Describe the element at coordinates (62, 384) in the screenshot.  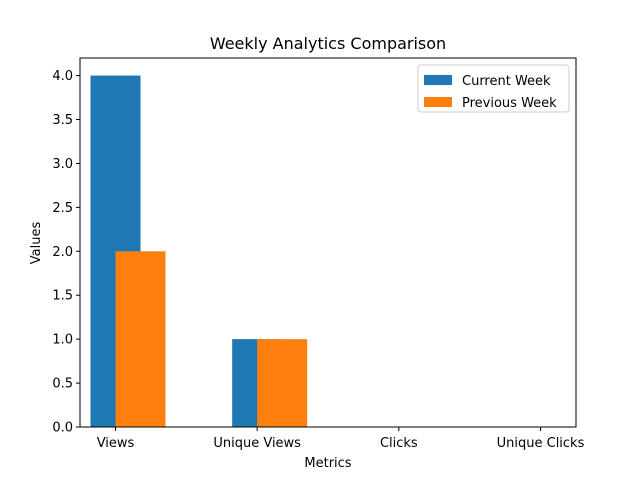
I see `y-tick-label: 0.5` at that location.